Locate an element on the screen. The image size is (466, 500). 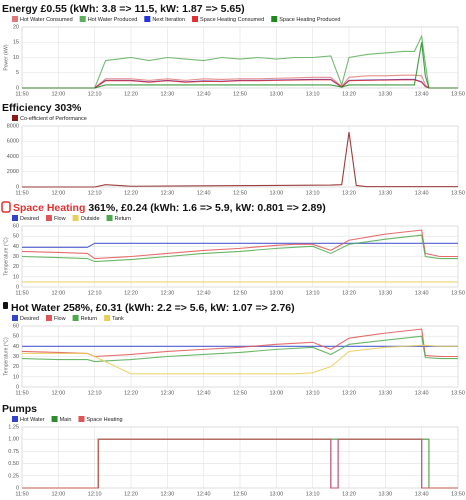
legend-label: Hot Water Produced is located at coordinates (113, 20).